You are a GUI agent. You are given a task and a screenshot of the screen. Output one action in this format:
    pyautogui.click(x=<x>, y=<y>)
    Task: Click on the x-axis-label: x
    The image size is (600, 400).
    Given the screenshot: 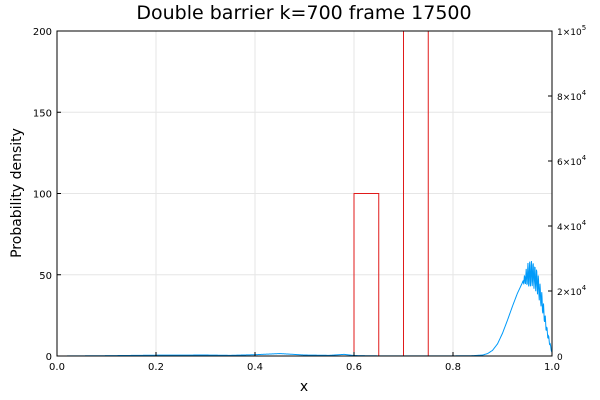 What is the action you would take?
    pyautogui.click(x=304, y=387)
    